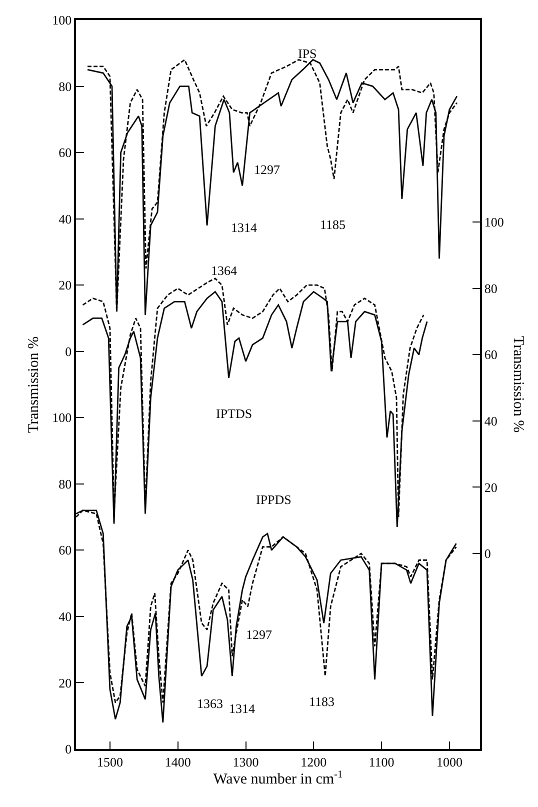  I want to click on y2-tick-label: 60, so click(491, 354).